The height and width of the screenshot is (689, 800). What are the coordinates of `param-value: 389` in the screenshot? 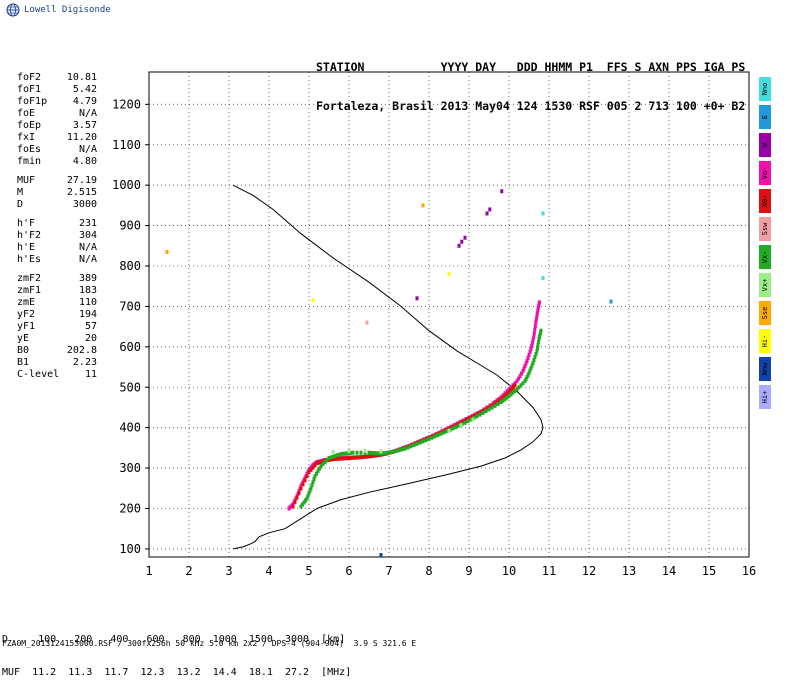 It's located at (87, 278).